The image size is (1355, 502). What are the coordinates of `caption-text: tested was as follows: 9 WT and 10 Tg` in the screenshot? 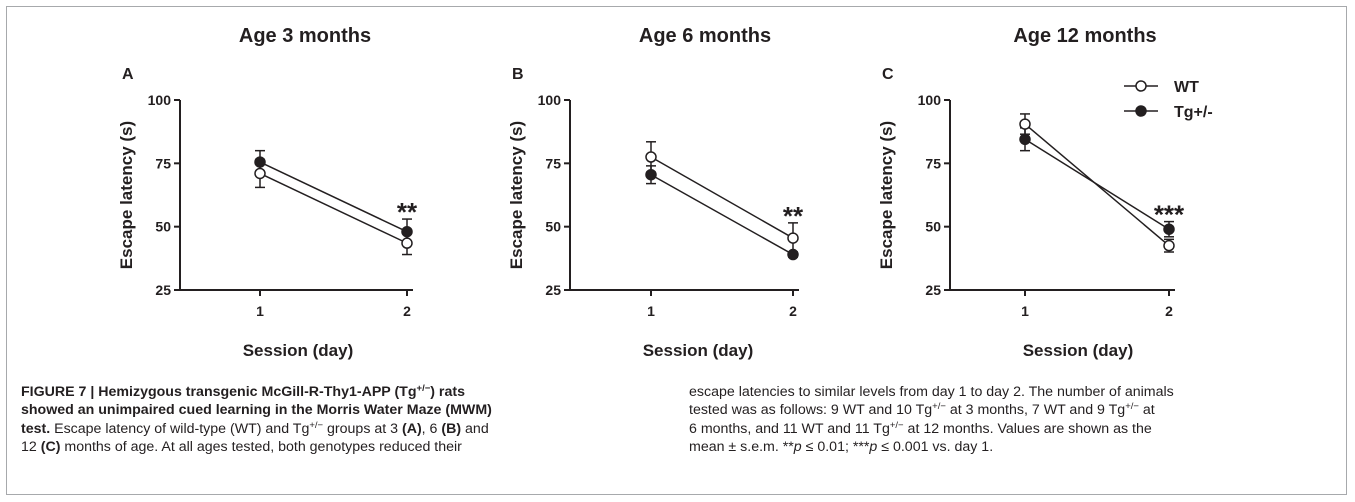 It's located at (811, 410).